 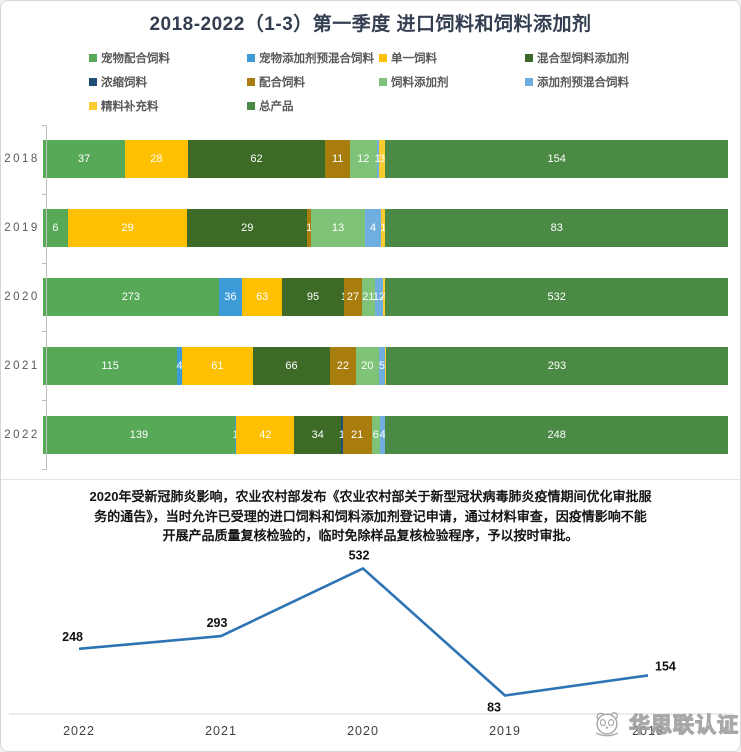 I want to click on bar-segment-label: 273, so click(x=131, y=296).